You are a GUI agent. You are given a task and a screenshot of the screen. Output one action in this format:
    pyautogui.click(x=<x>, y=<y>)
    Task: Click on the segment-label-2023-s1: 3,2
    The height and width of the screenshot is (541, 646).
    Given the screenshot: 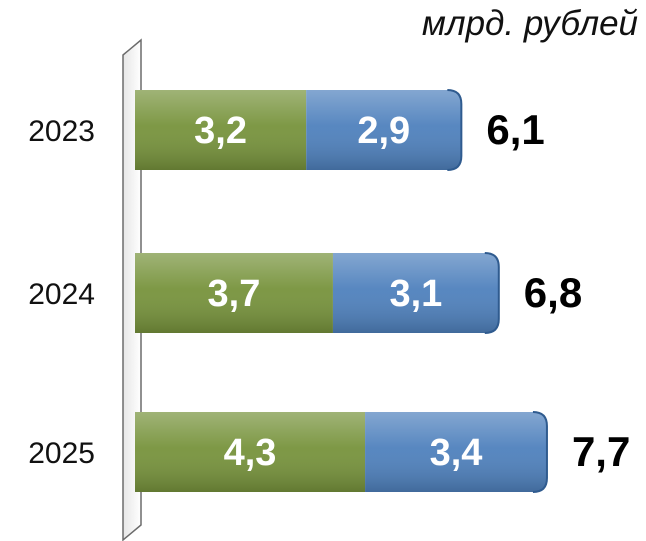 What is the action you would take?
    pyautogui.click(x=220, y=131)
    